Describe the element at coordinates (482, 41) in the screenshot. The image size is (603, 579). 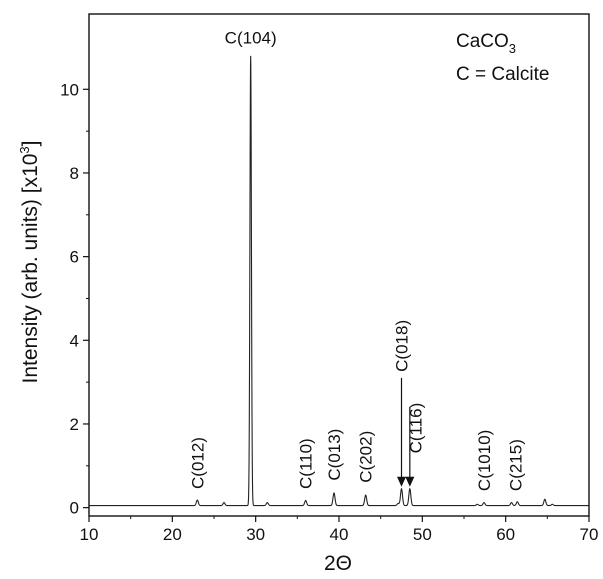
I see `legend-compound-main: CaCO` at that location.